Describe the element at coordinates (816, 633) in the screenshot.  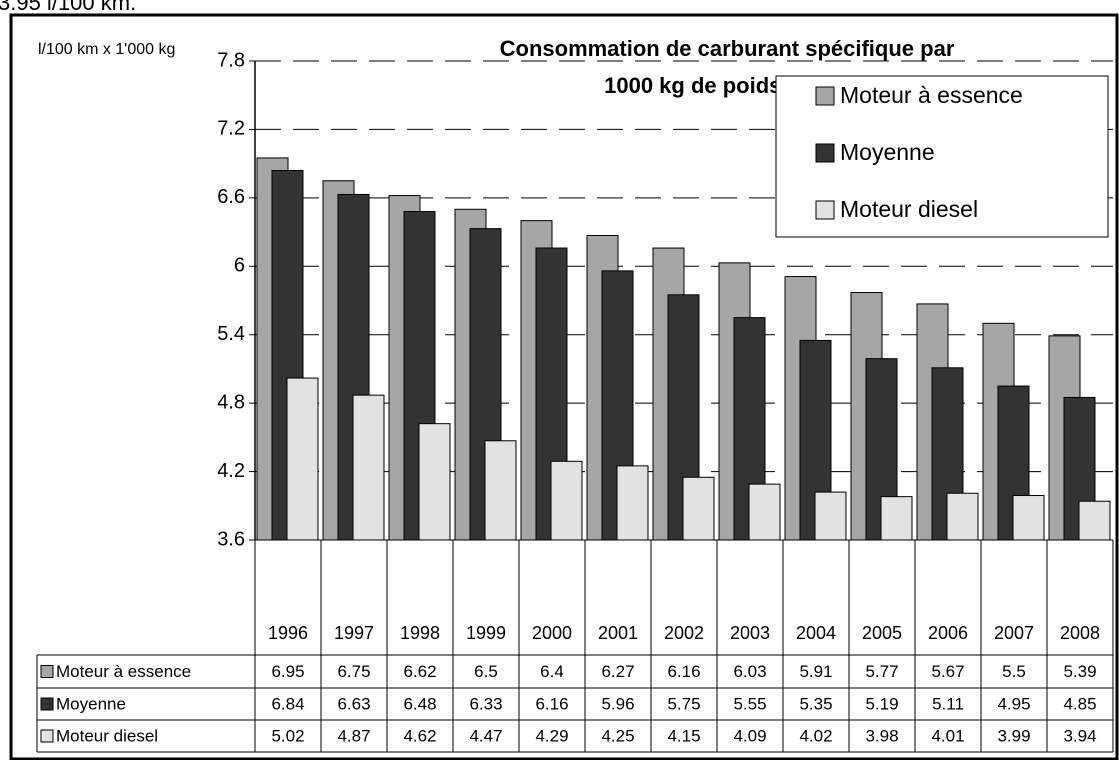
I see `x-tick-label: 2004` at that location.